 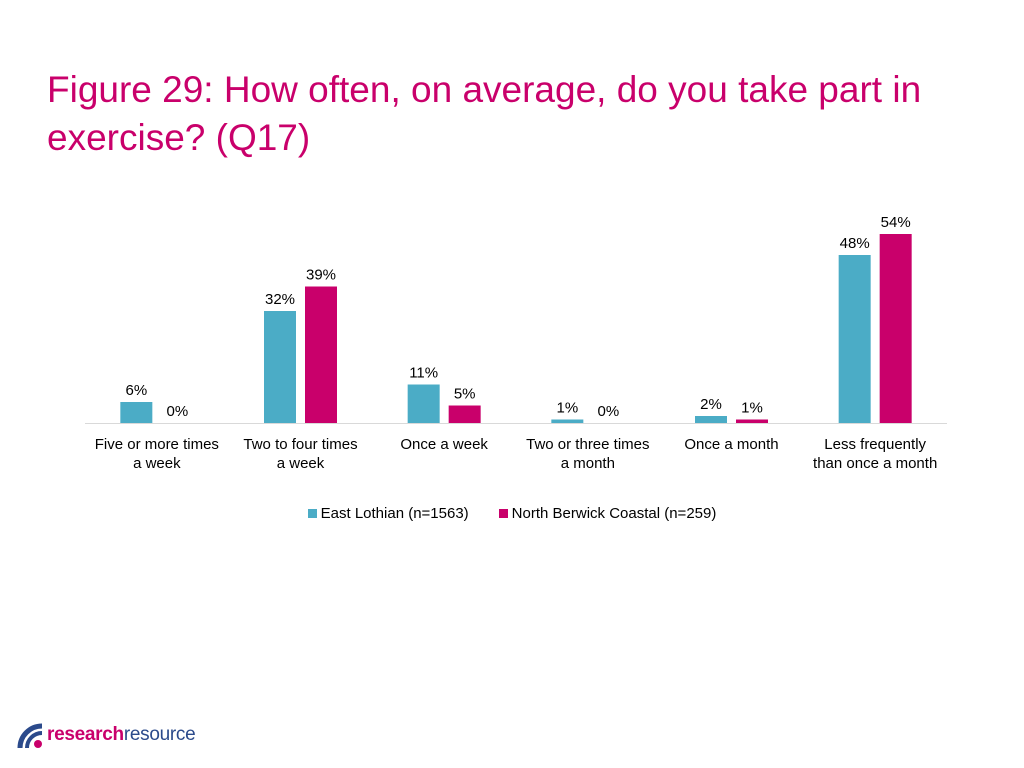 I want to click on category-label-3-line-1: a month, so click(x=588, y=463).